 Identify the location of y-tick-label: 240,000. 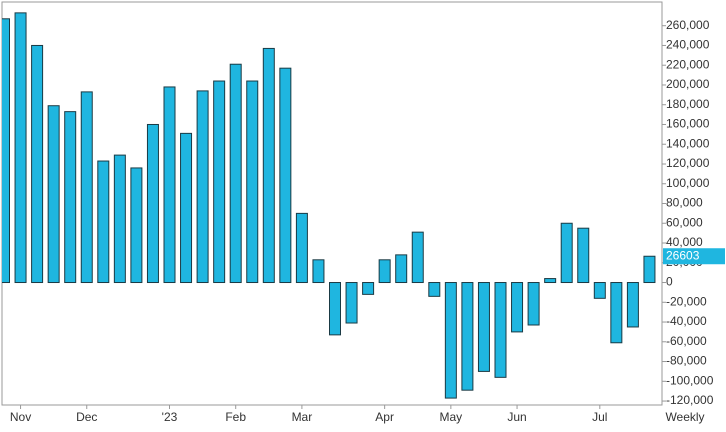
(688, 45).